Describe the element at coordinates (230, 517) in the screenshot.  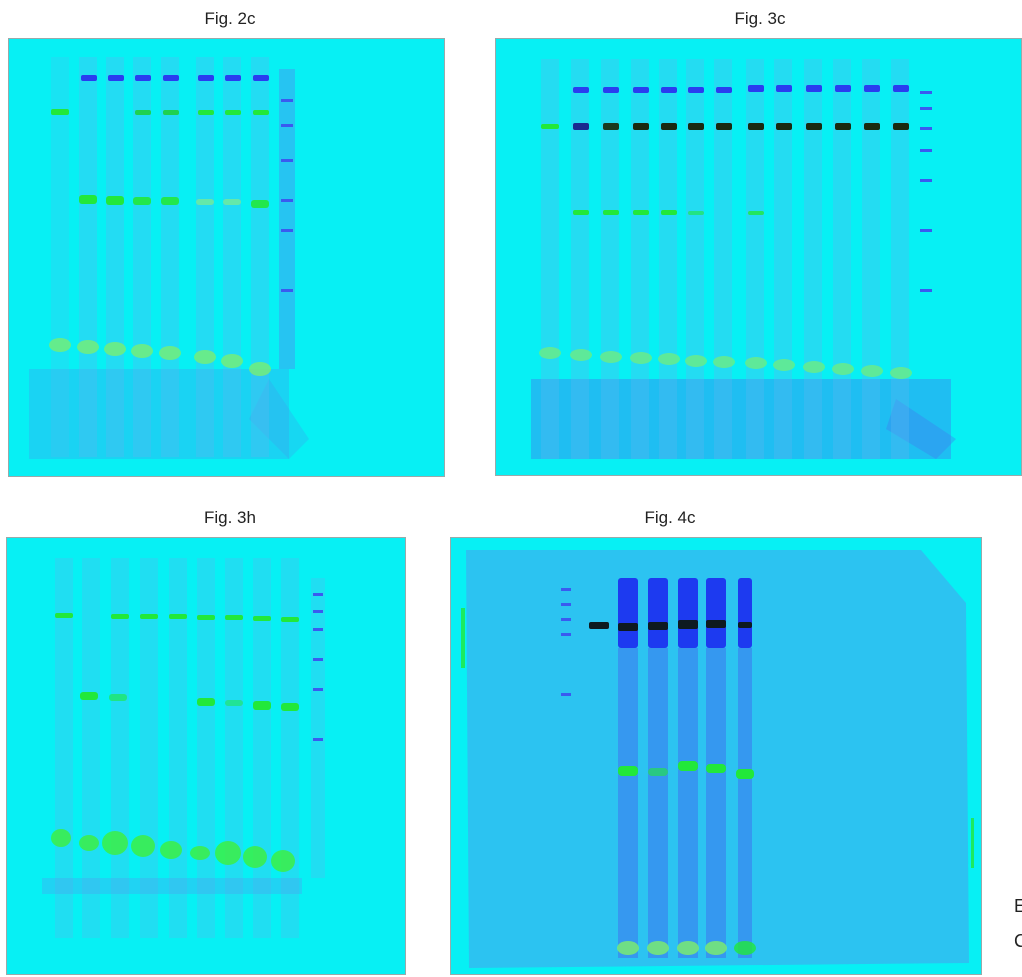
I see `fig3h-caption: Fig. 3h` at that location.